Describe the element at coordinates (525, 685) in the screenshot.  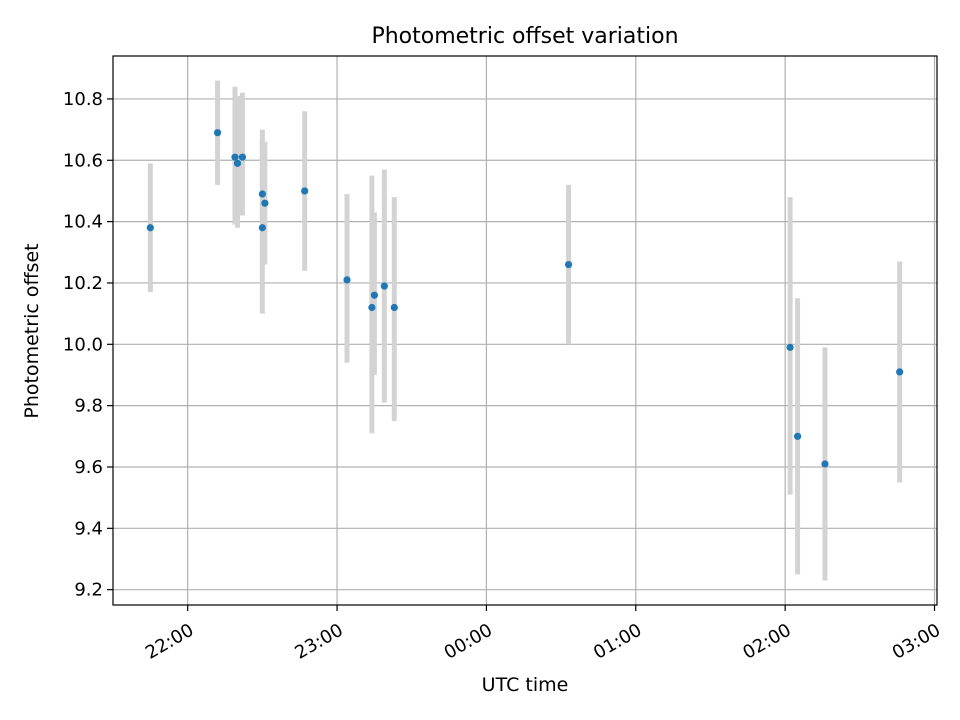
I see `x-axis-label: UTC time` at that location.